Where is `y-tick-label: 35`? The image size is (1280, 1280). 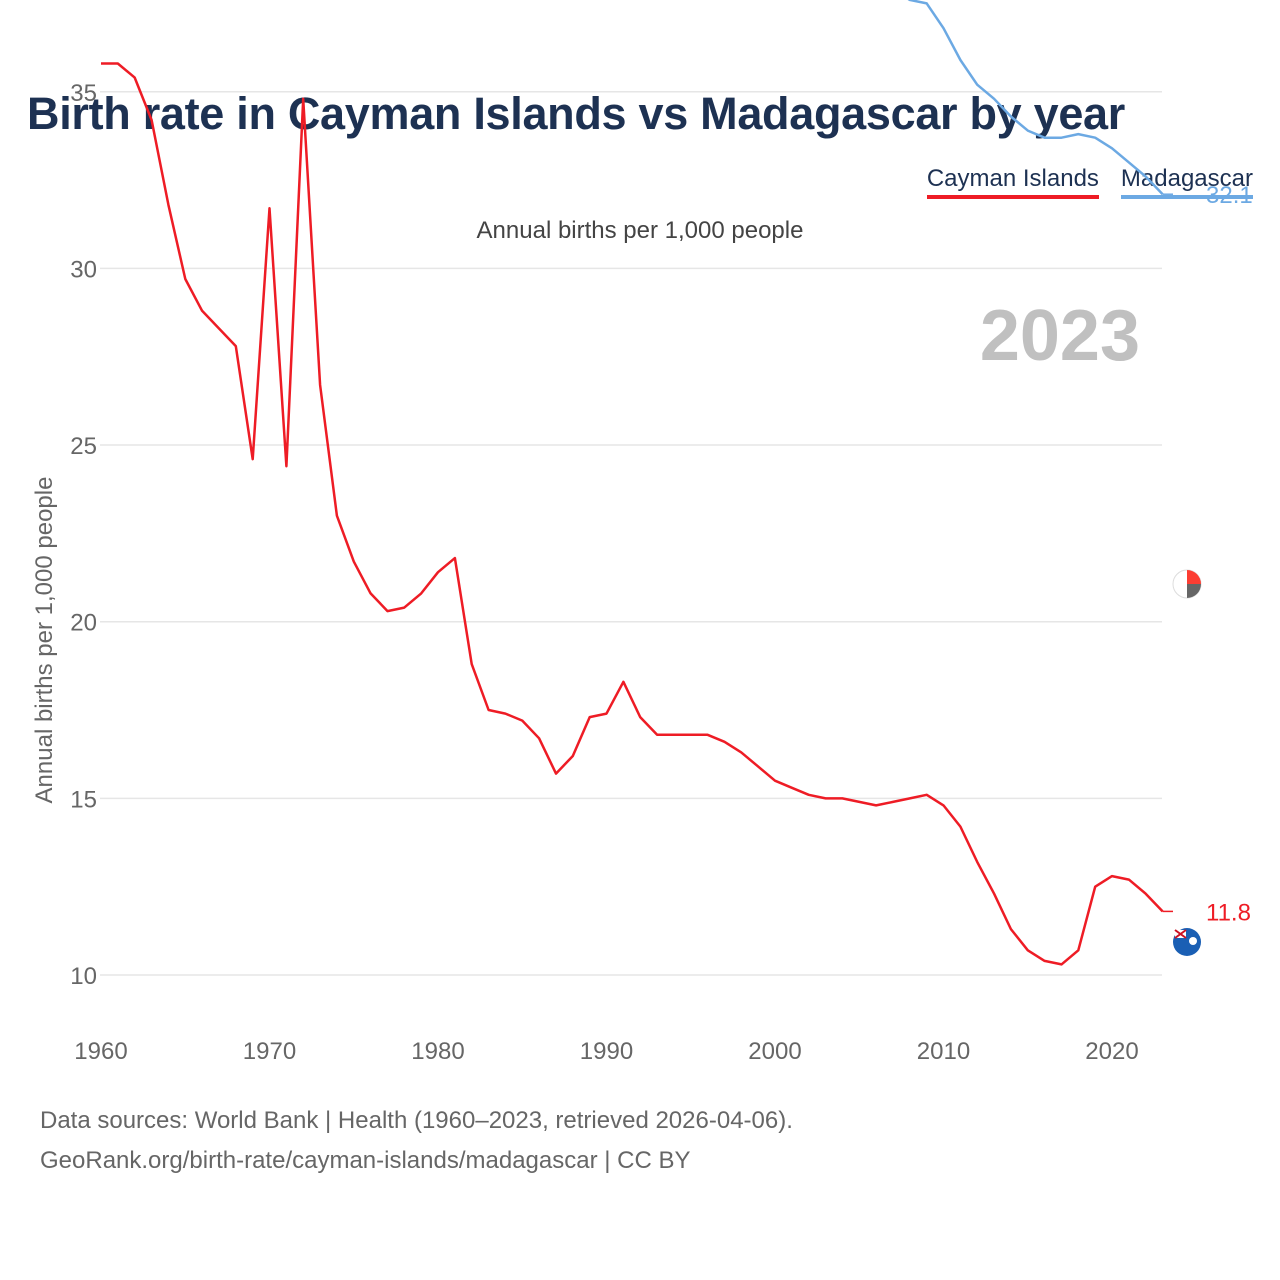 y-tick-label: 35 is located at coordinates (83, 93).